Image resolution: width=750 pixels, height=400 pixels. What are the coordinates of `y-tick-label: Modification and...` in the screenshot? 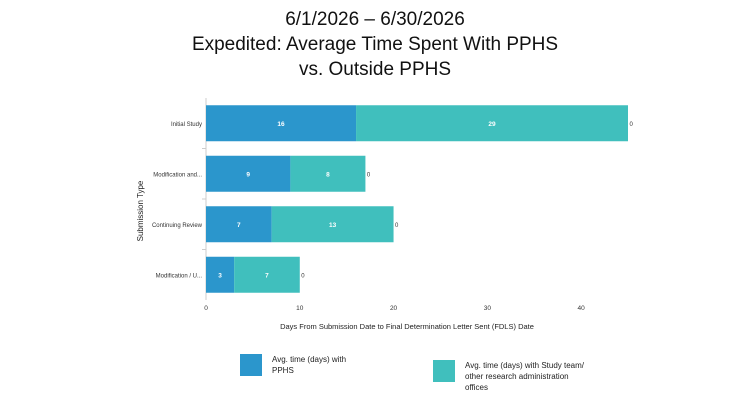 It's located at (177, 175).